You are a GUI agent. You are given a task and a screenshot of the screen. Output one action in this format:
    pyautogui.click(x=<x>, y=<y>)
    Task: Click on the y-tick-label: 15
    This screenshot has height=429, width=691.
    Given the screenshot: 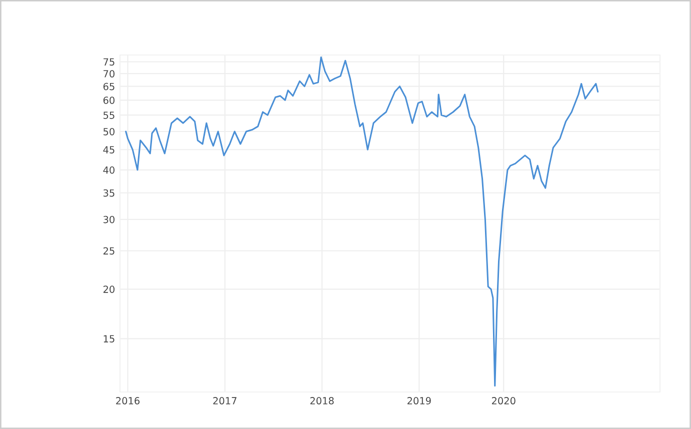 What is the action you would take?
    pyautogui.click(x=109, y=338)
    